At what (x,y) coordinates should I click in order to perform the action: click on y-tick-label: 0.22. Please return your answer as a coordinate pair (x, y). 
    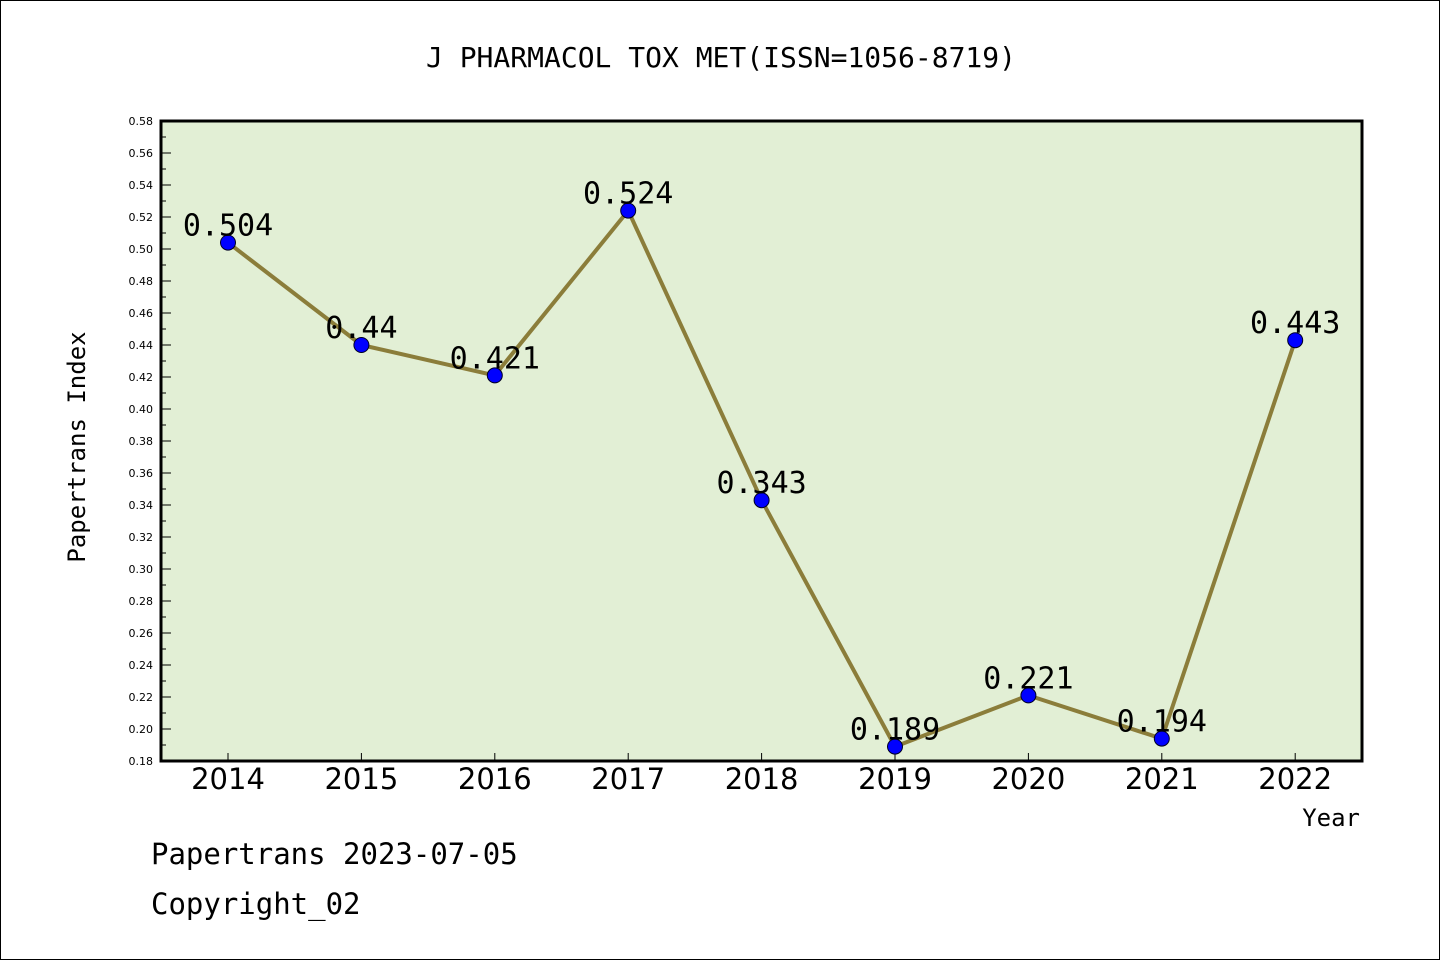
    Looking at the image, I should click on (141, 697).